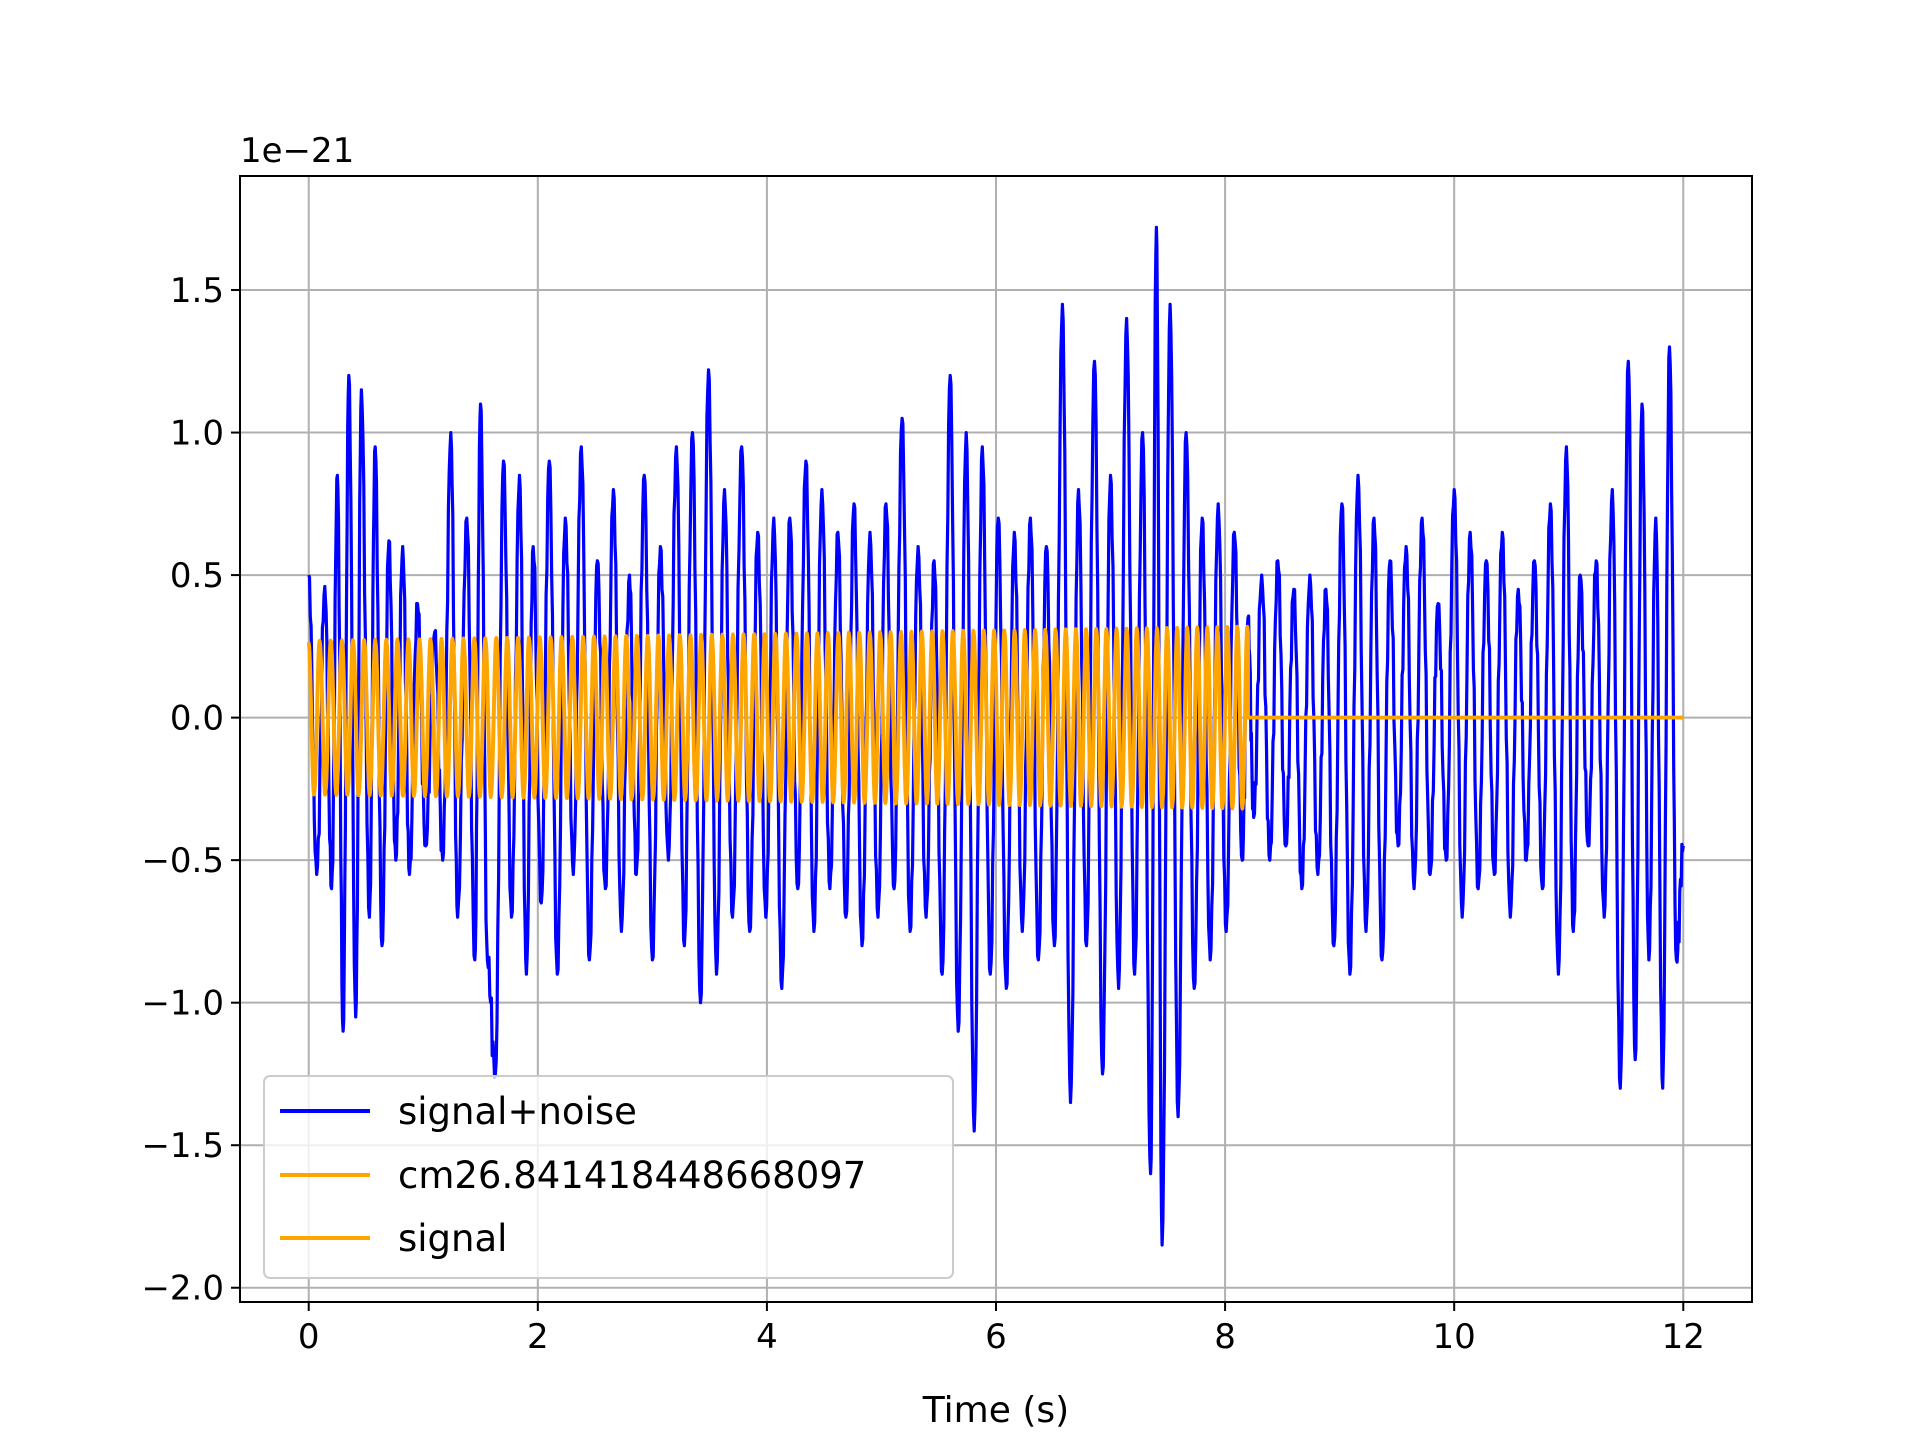 The width and height of the screenshot is (1920, 1440). Describe the element at coordinates (182, 861) in the screenshot. I see `y-tick-label: −0.5` at that location.